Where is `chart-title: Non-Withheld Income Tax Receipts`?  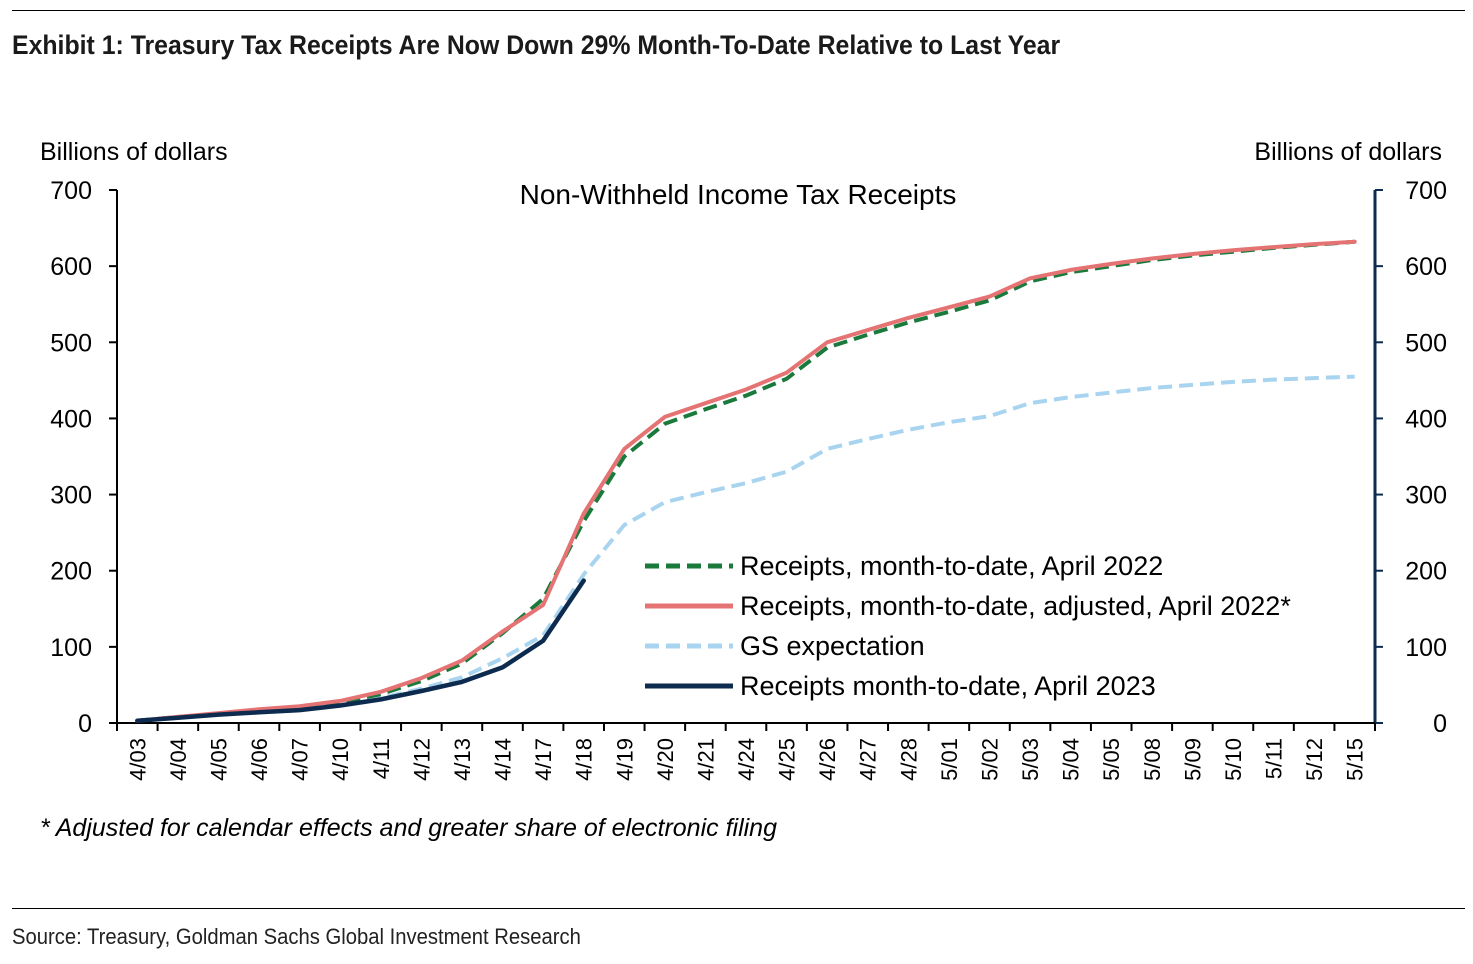 chart-title: Non-Withheld Income Tax Receipts is located at coordinates (738, 194).